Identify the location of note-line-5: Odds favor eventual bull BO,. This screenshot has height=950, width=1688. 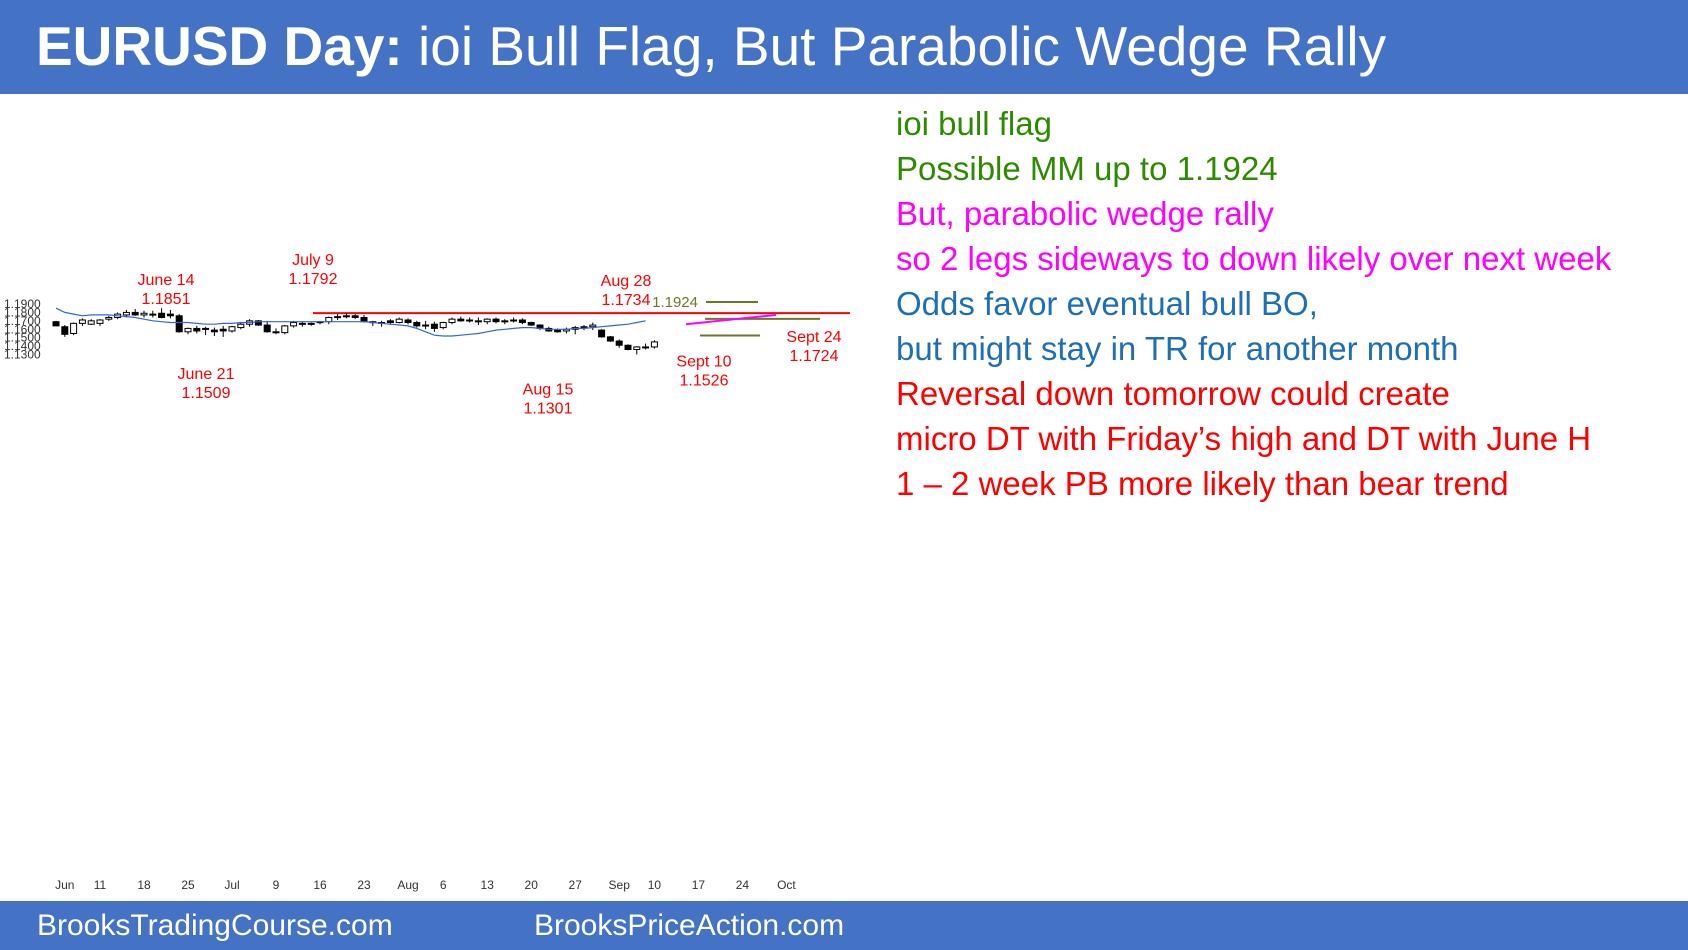
(1107, 303).